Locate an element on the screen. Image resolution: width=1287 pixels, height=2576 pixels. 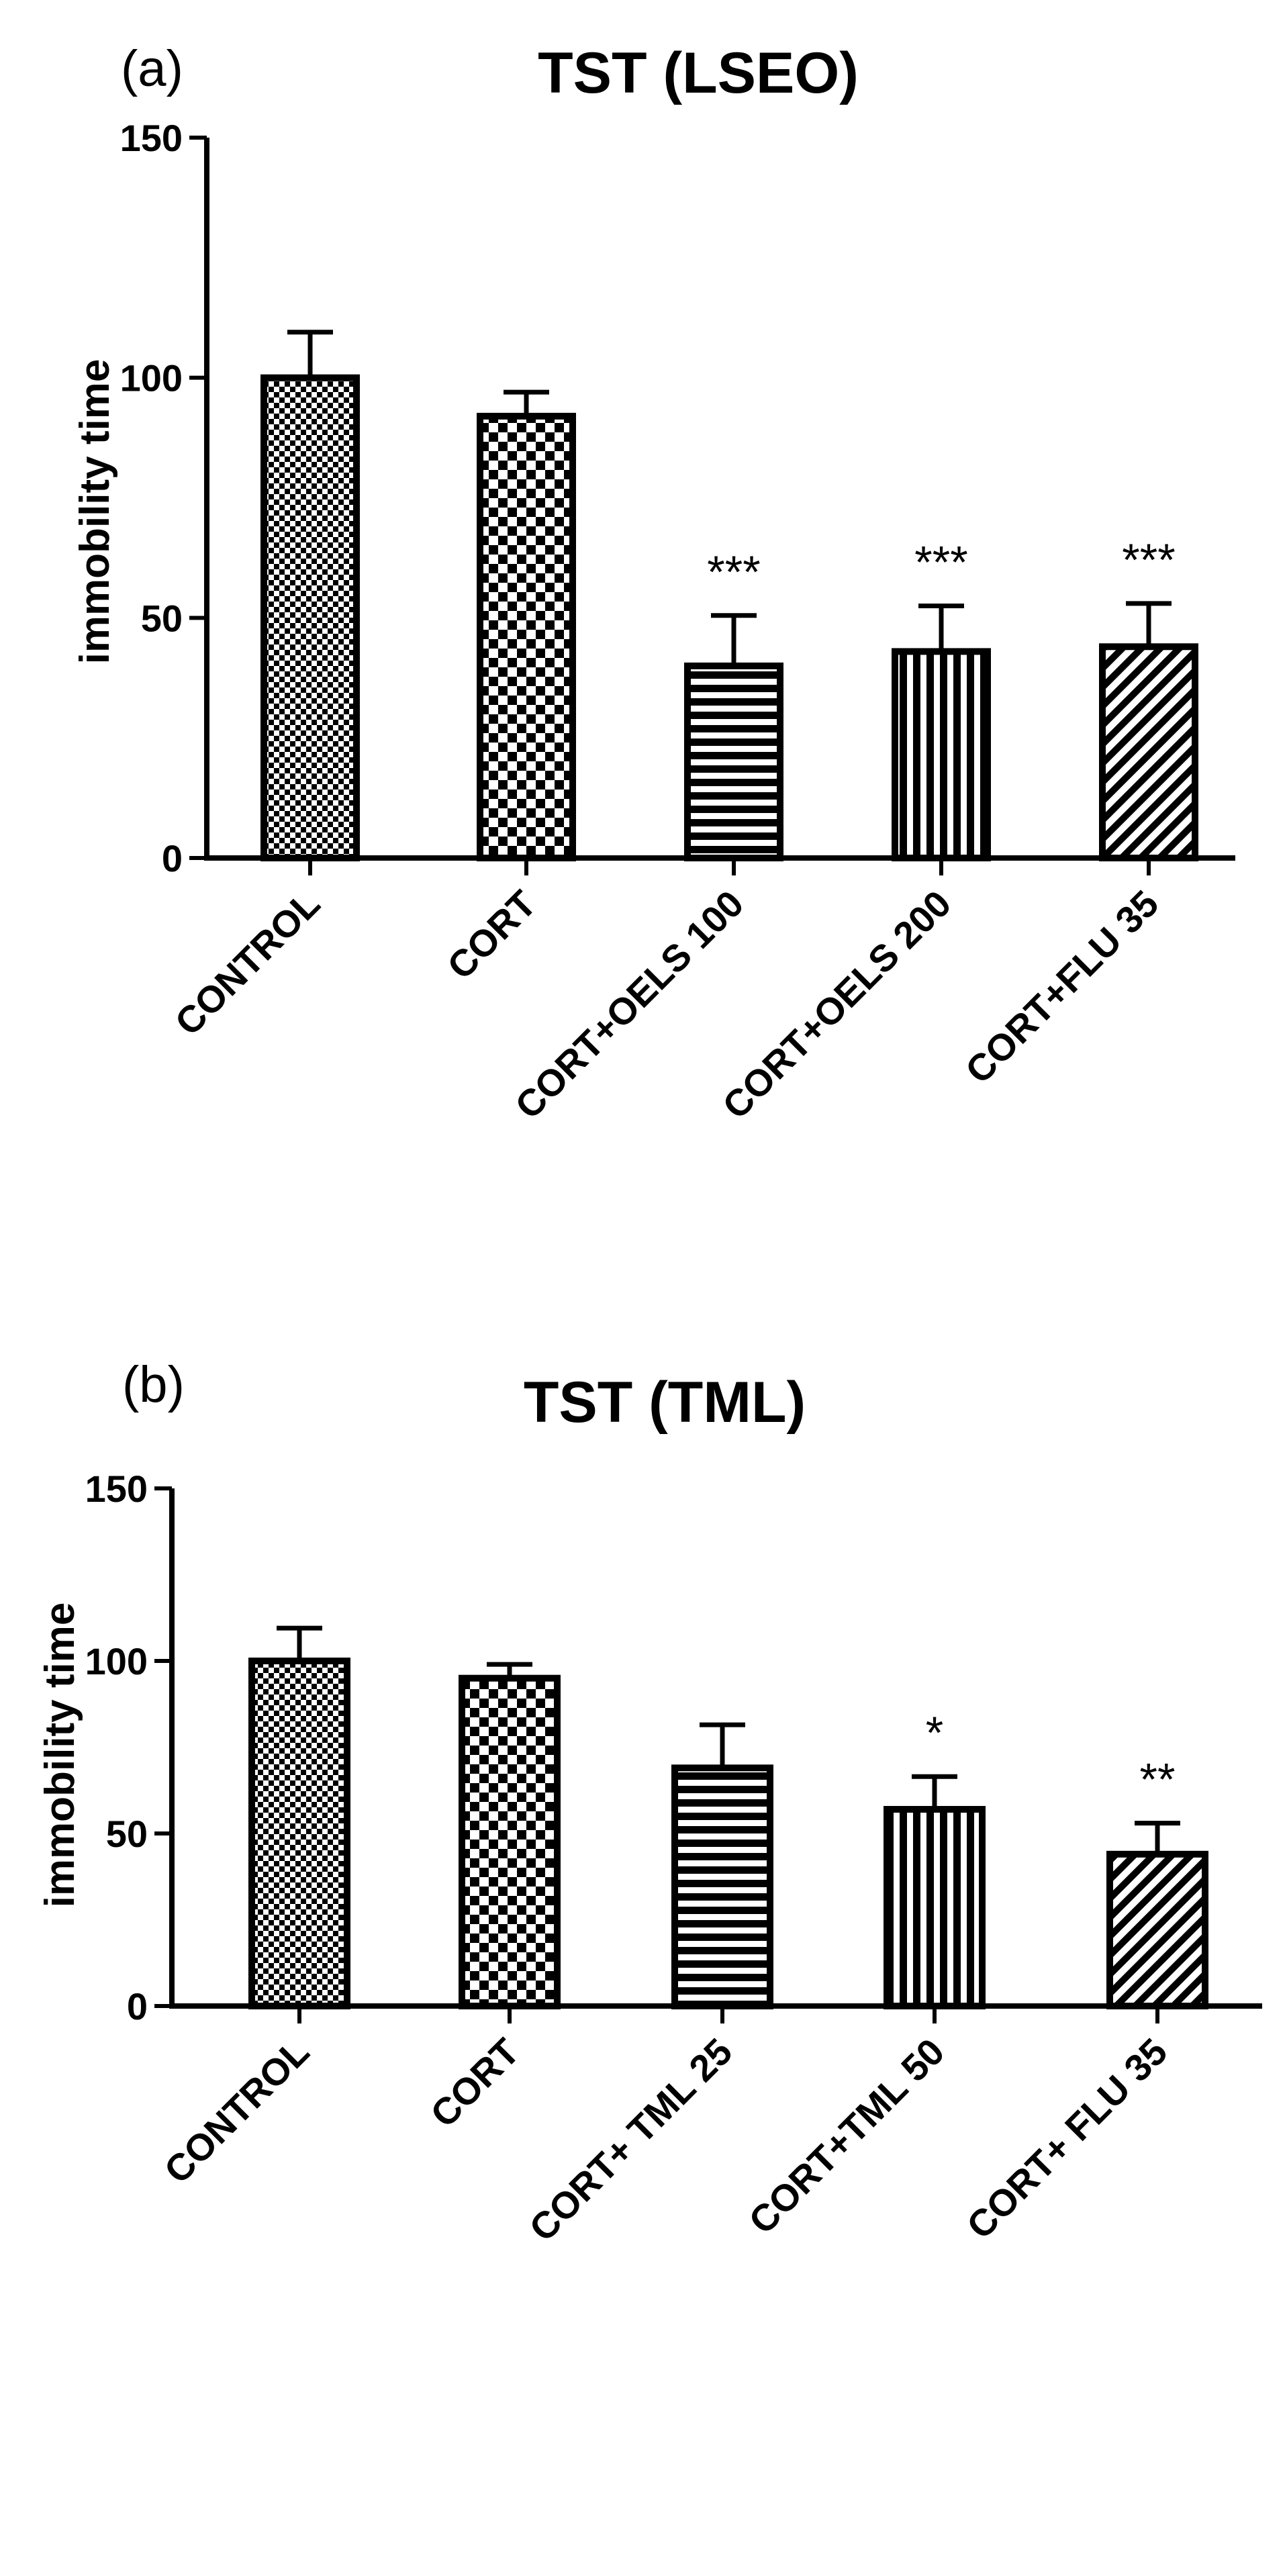
panel-label: (b) is located at coordinates (154, 1384).